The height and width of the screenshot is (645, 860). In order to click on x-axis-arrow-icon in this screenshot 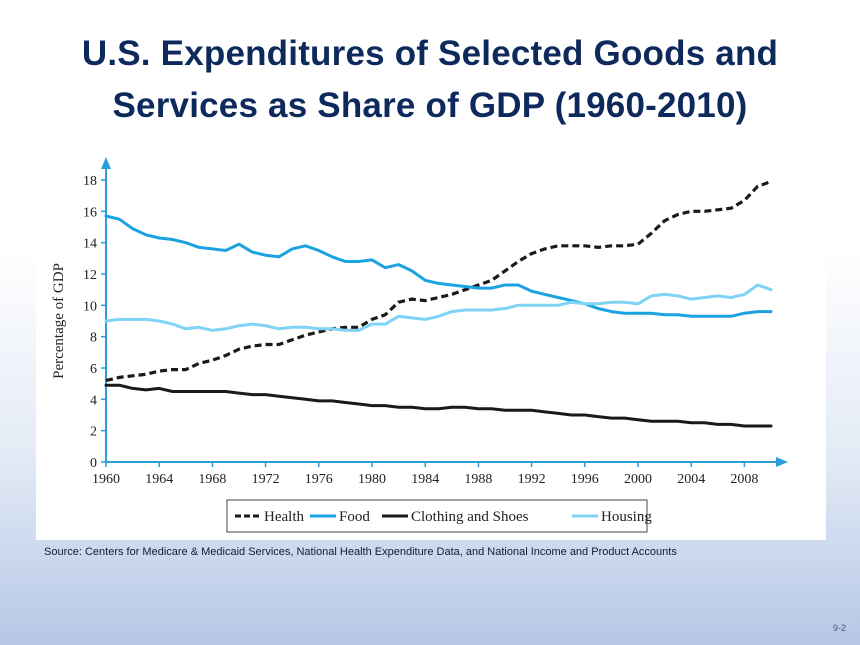, I will do `click(782, 462)`.